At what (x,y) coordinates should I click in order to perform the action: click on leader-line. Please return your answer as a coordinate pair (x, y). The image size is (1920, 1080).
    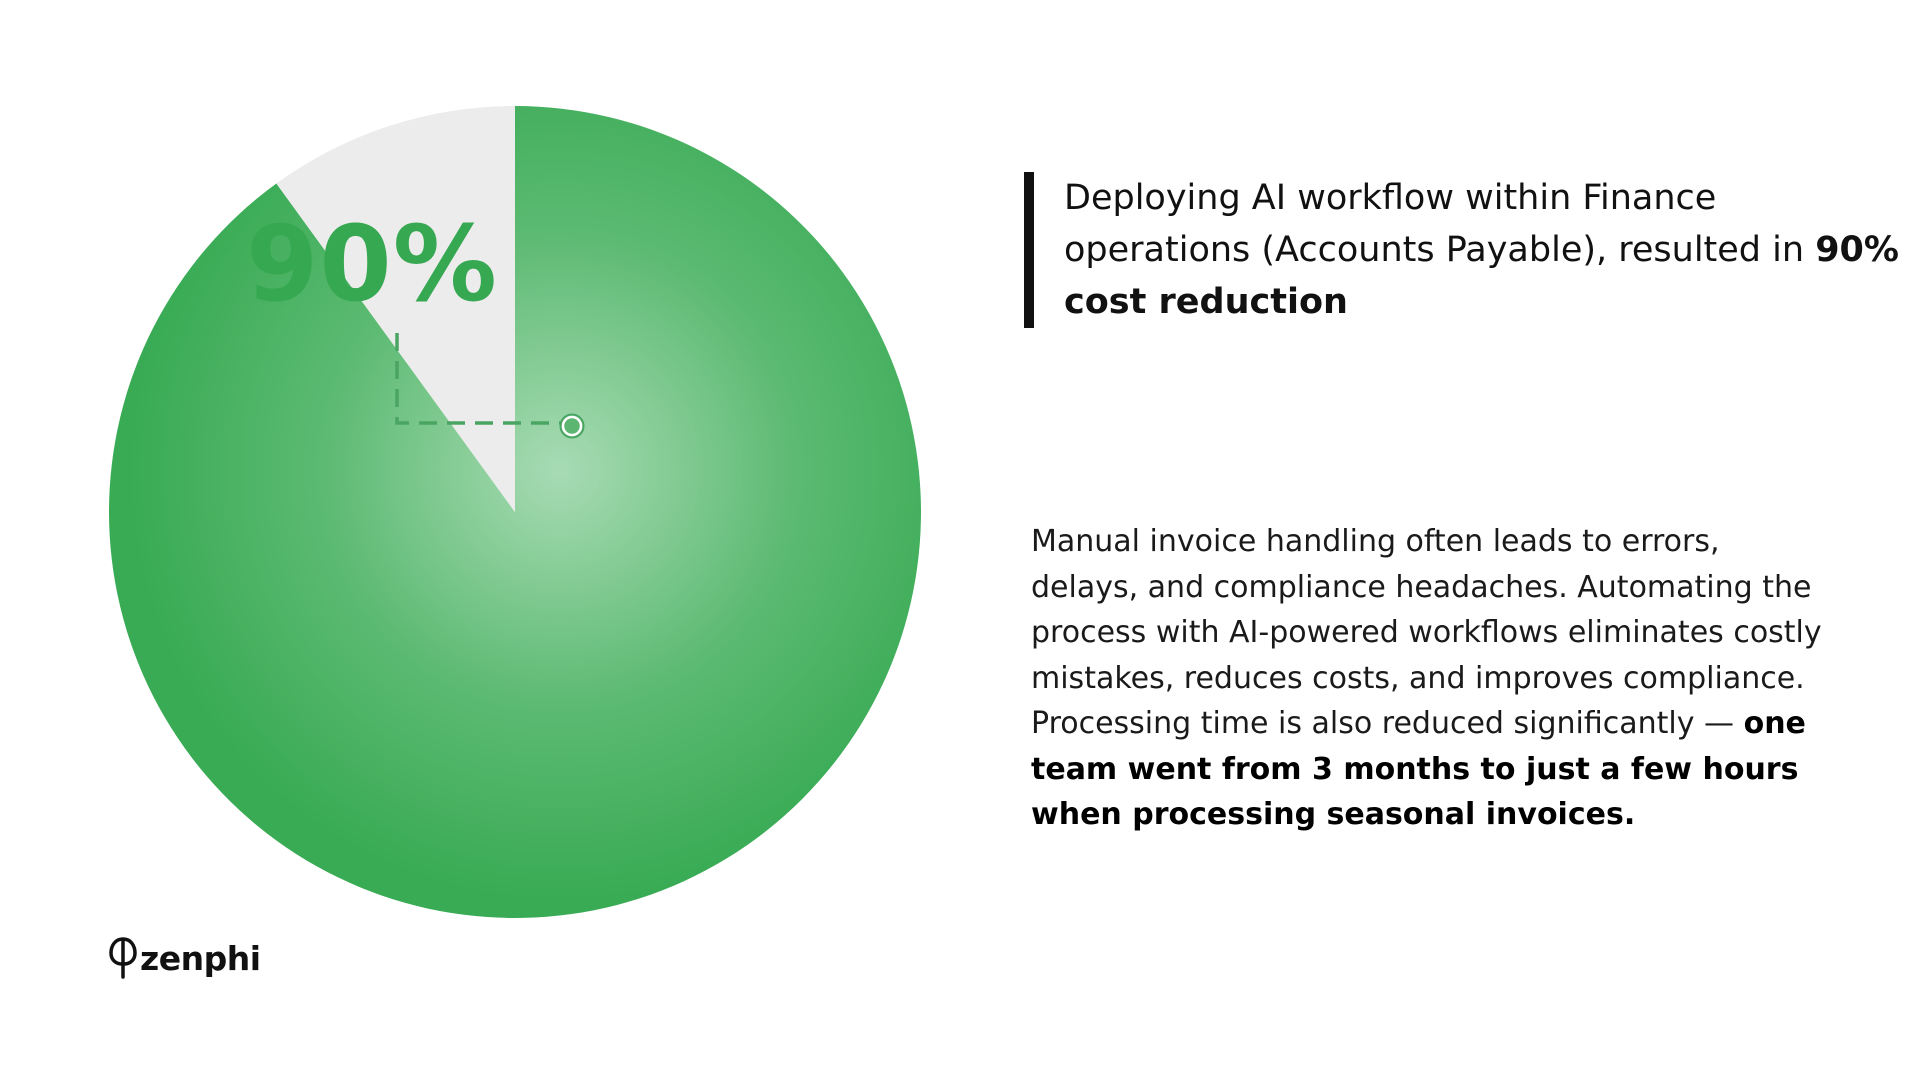
    Looking at the image, I should click on (478, 379).